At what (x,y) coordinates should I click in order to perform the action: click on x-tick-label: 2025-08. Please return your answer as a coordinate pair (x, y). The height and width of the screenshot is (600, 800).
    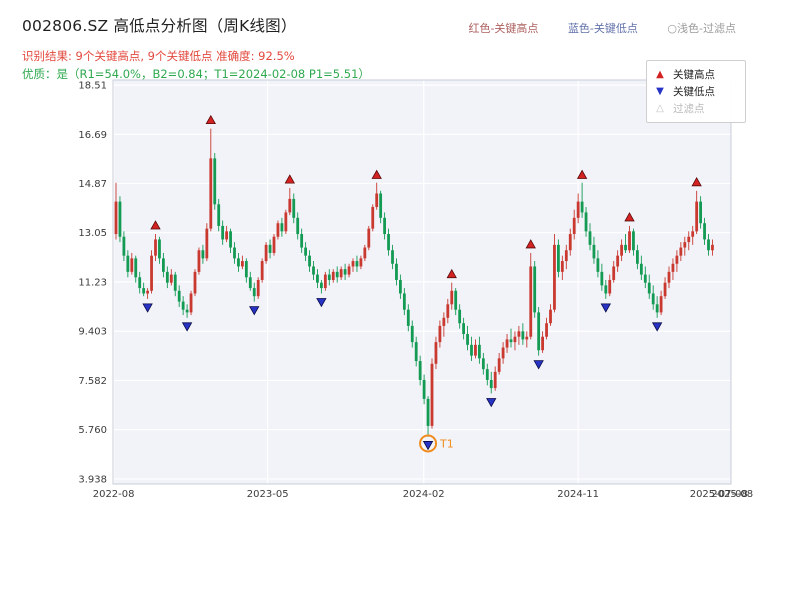
    Looking at the image, I should click on (732, 494).